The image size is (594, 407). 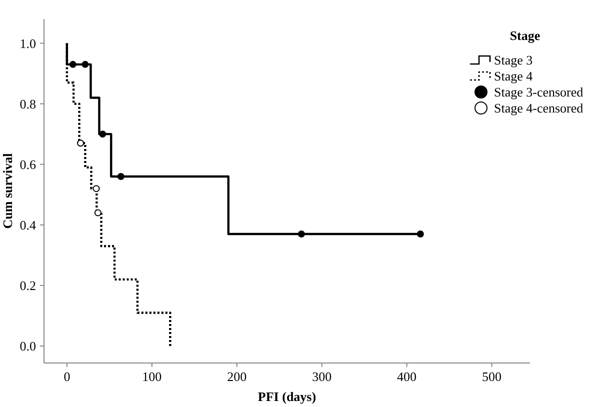 I want to click on x-tick-label: 400, so click(x=407, y=376).